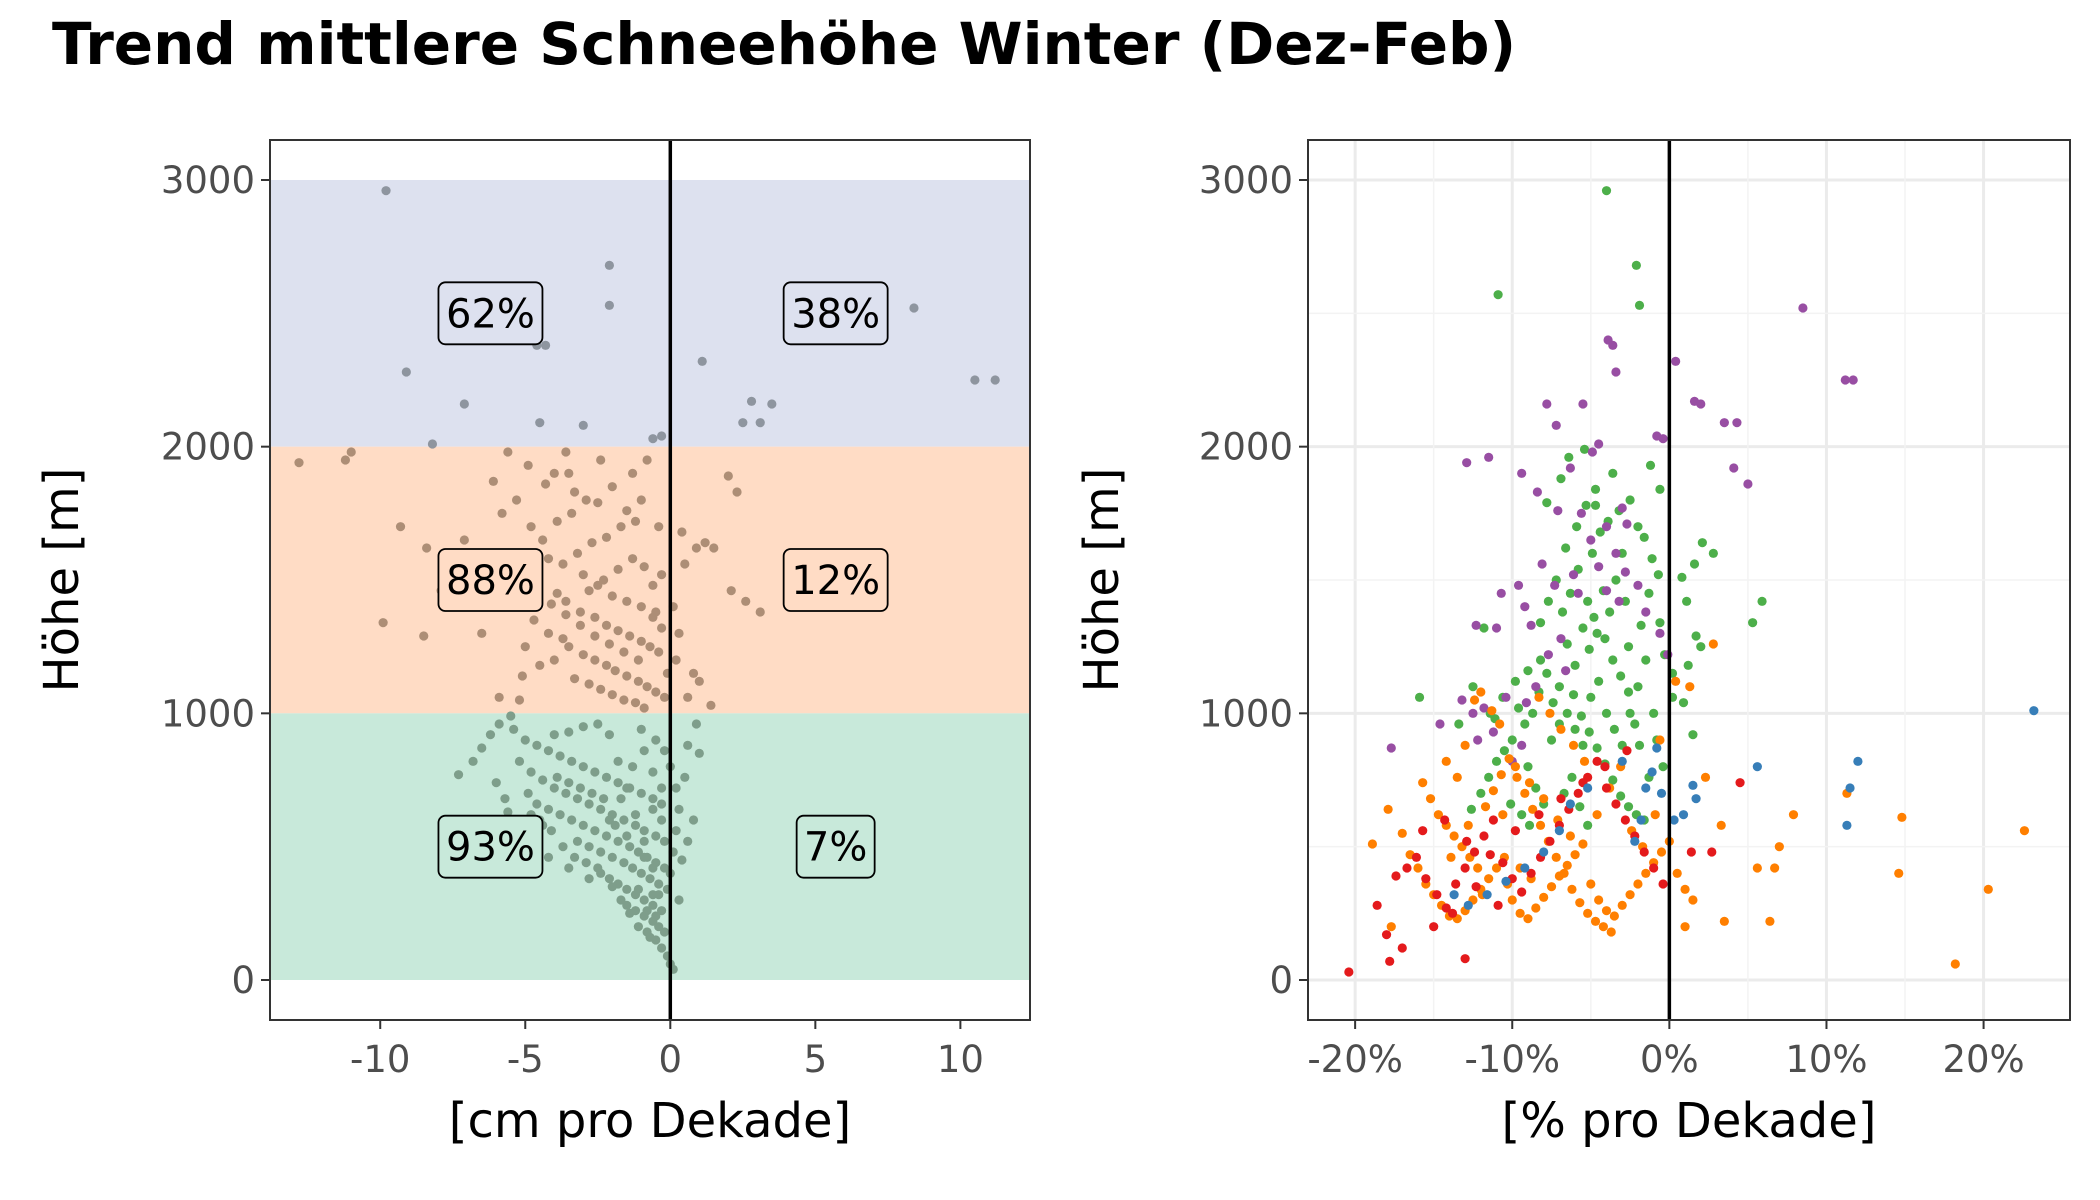 This screenshot has width=2100, height=1200. What do you see at coordinates (1102, 580) in the screenshot?
I see `y-axis-label: Höhe [m]` at bounding box center [1102, 580].